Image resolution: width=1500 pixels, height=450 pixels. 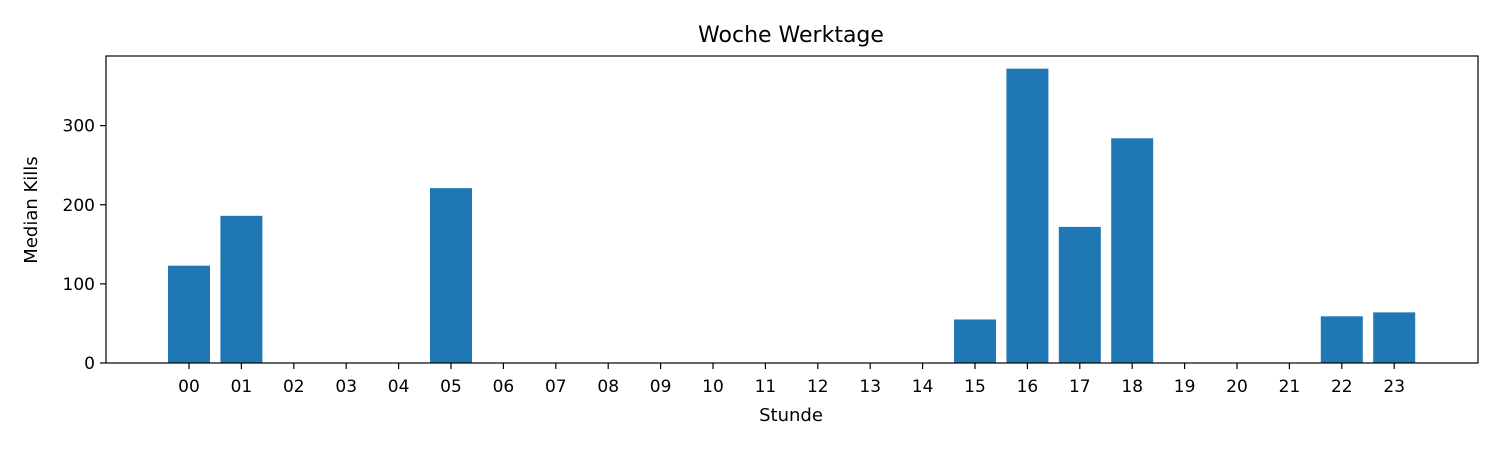 What do you see at coordinates (451, 387) in the screenshot?
I see `x-tick-label: 05` at bounding box center [451, 387].